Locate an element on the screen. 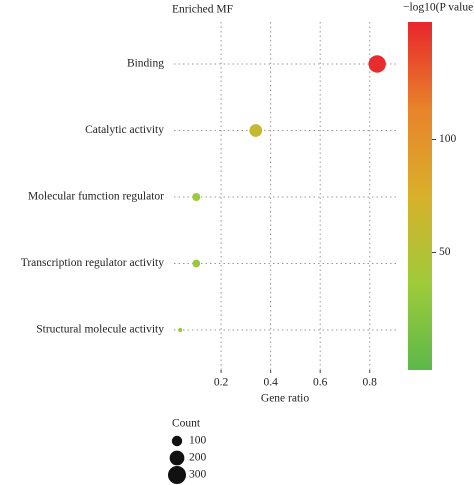 The image size is (474, 485). y-tick-label: Transcription regulator activity is located at coordinates (93, 263).